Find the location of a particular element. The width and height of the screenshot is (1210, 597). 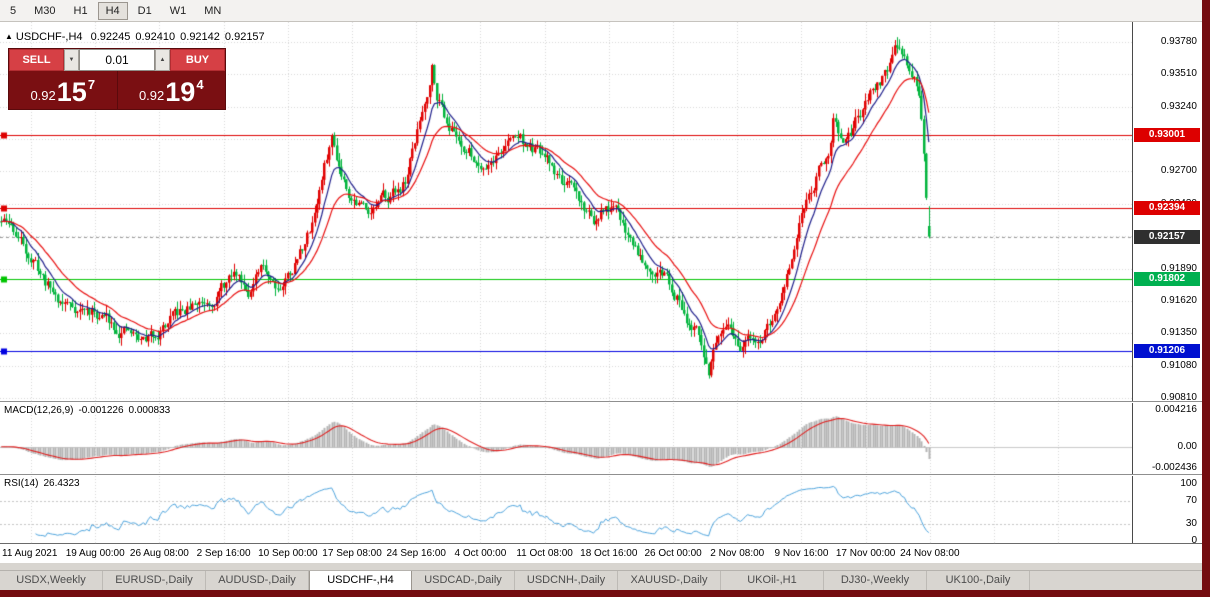

window-gap is located at coordinates (601, 566).